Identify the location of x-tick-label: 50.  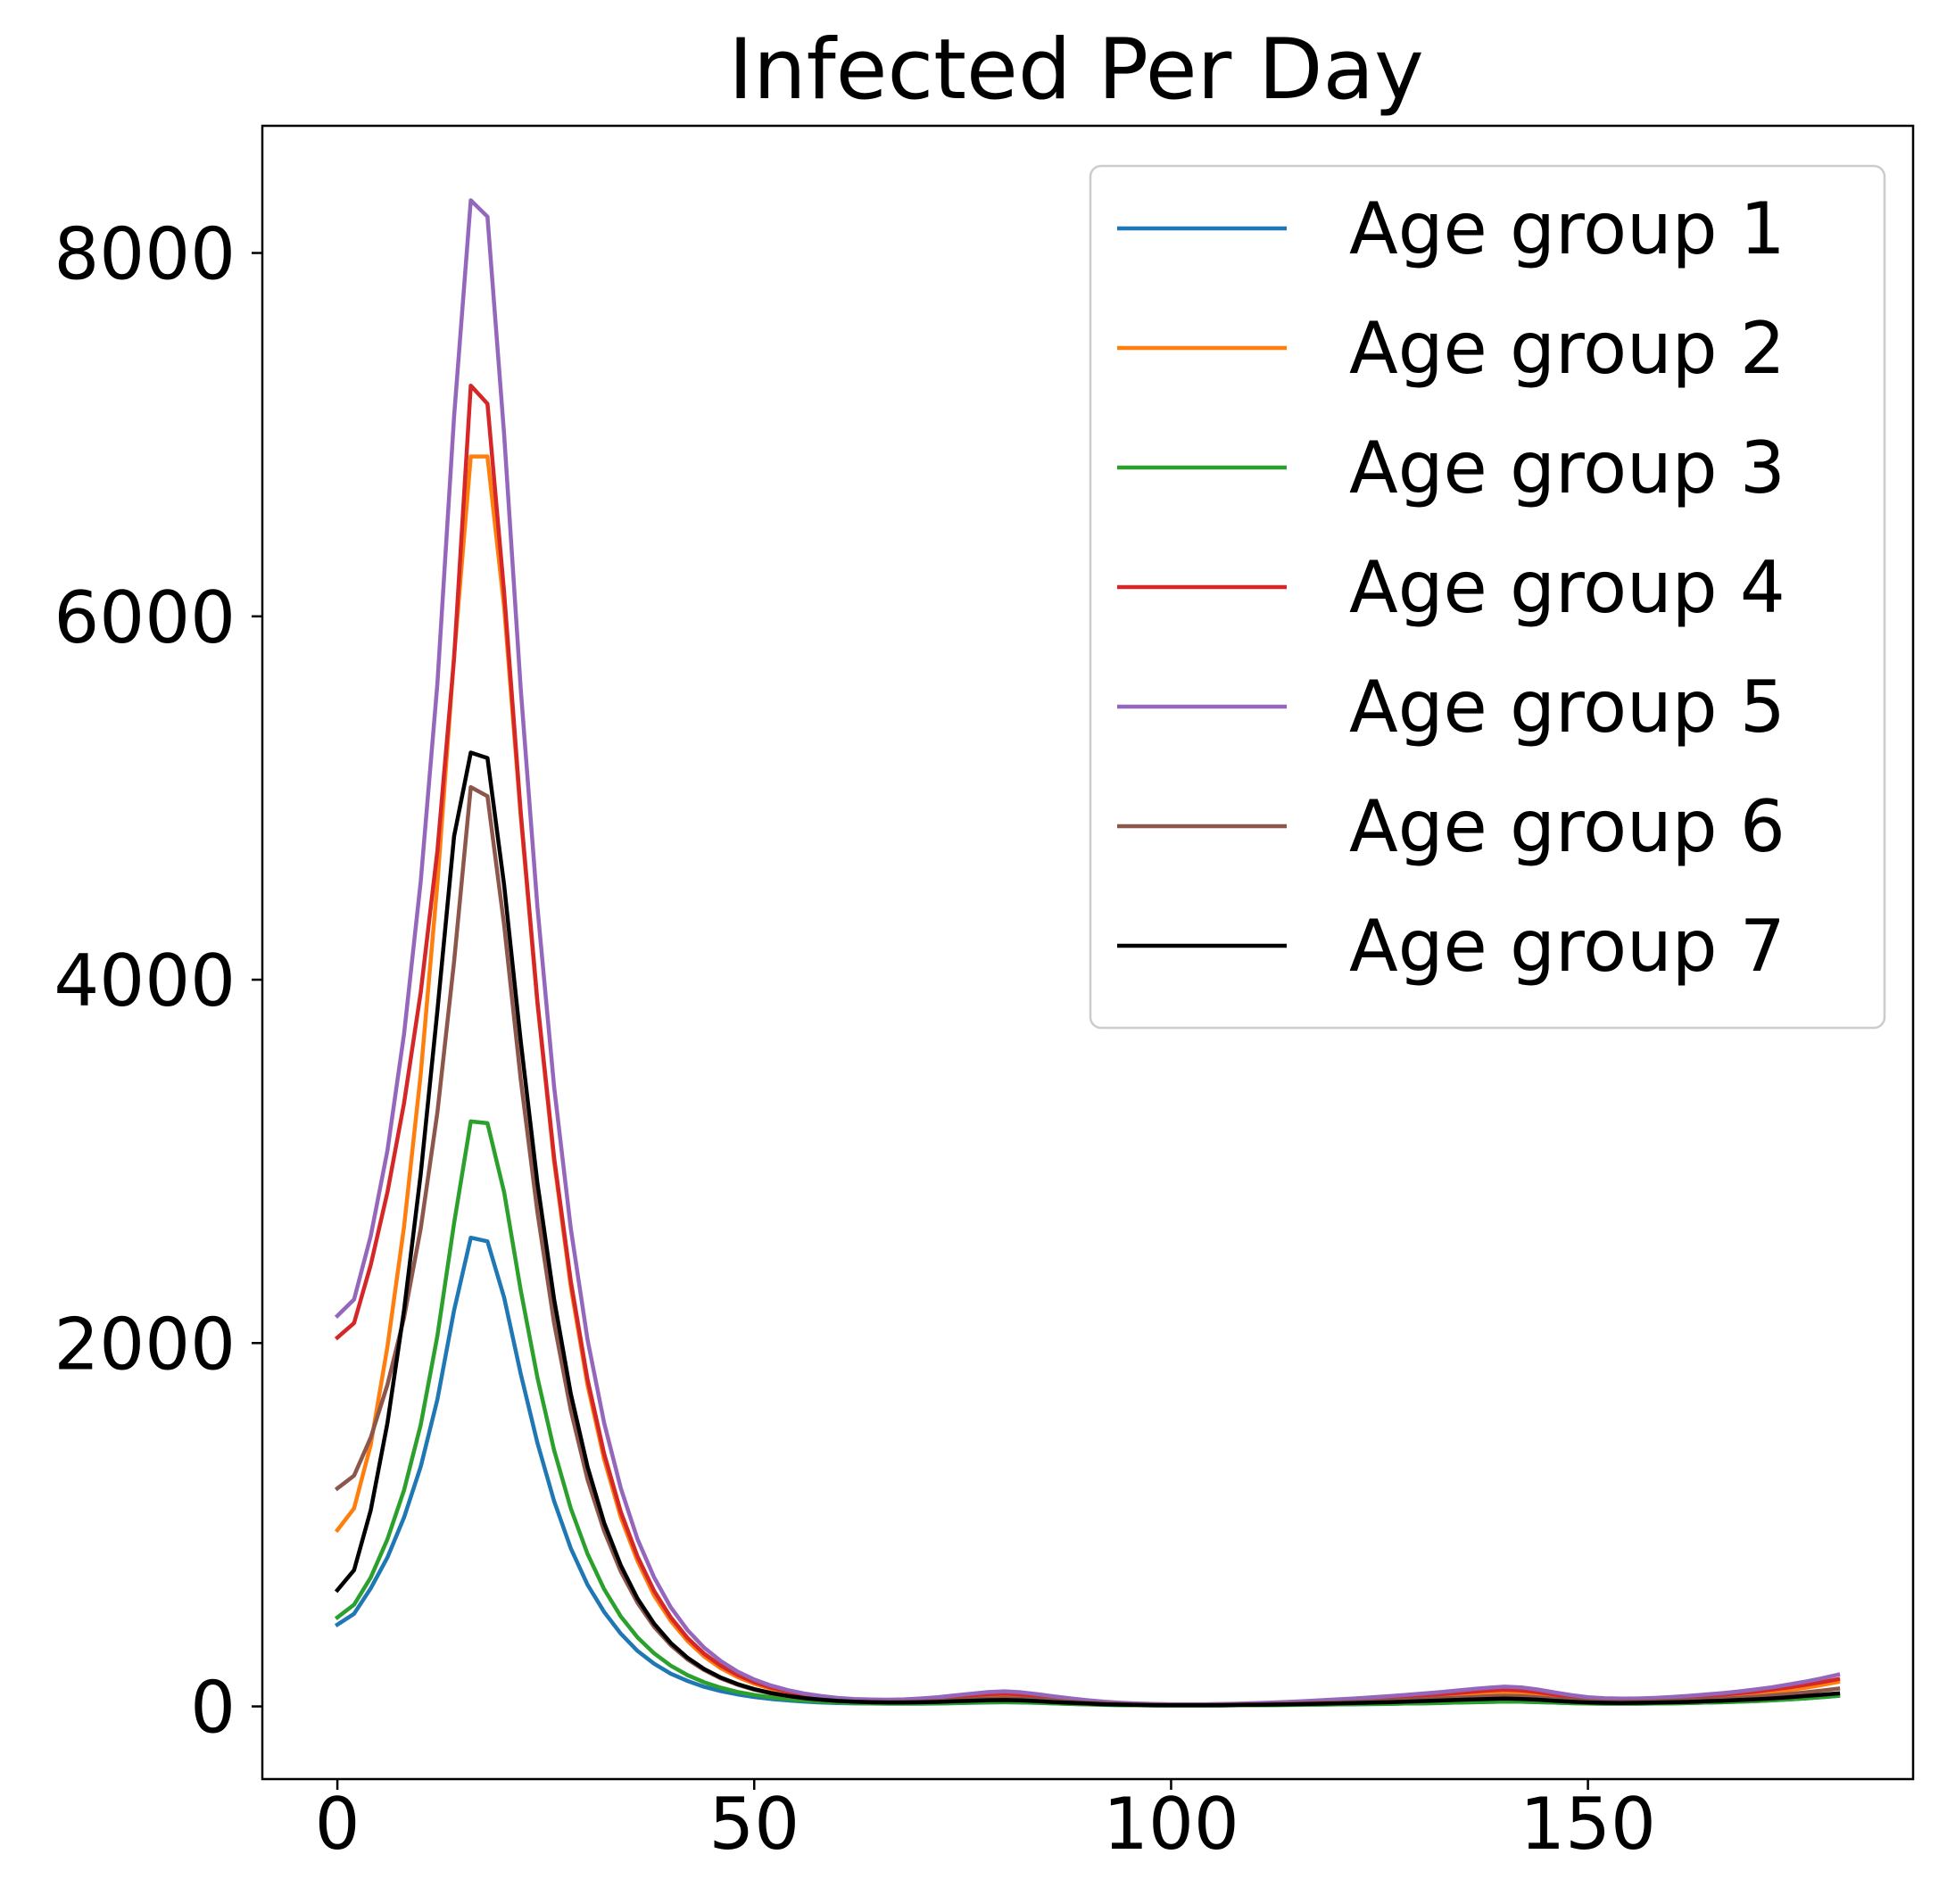
(754, 1824).